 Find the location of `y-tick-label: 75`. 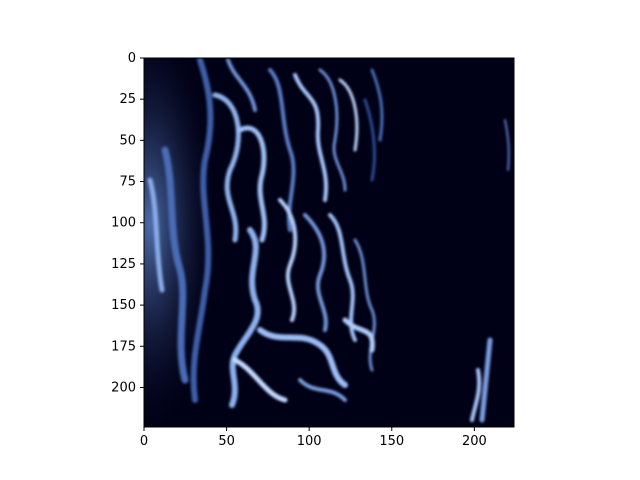

y-tick-label: 75 is located at coordinates (127, 182).